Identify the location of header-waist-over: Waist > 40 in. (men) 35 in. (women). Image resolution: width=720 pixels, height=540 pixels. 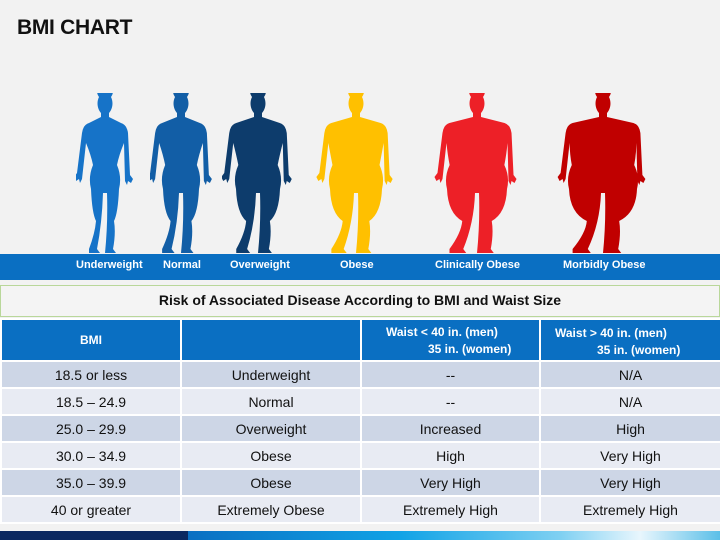
(629, 340).